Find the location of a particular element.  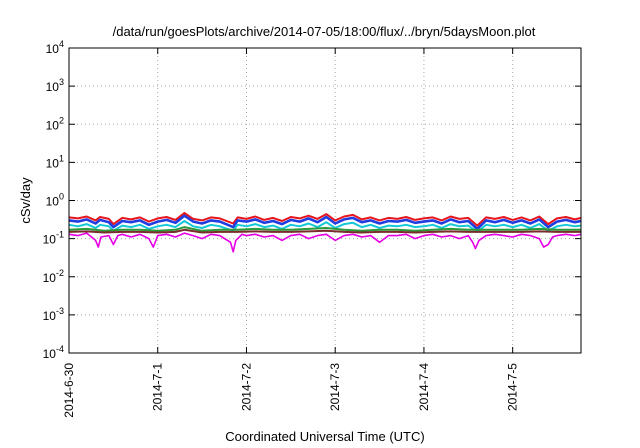

y-tick-exponent: 0 is located at coordinates (61, 197).